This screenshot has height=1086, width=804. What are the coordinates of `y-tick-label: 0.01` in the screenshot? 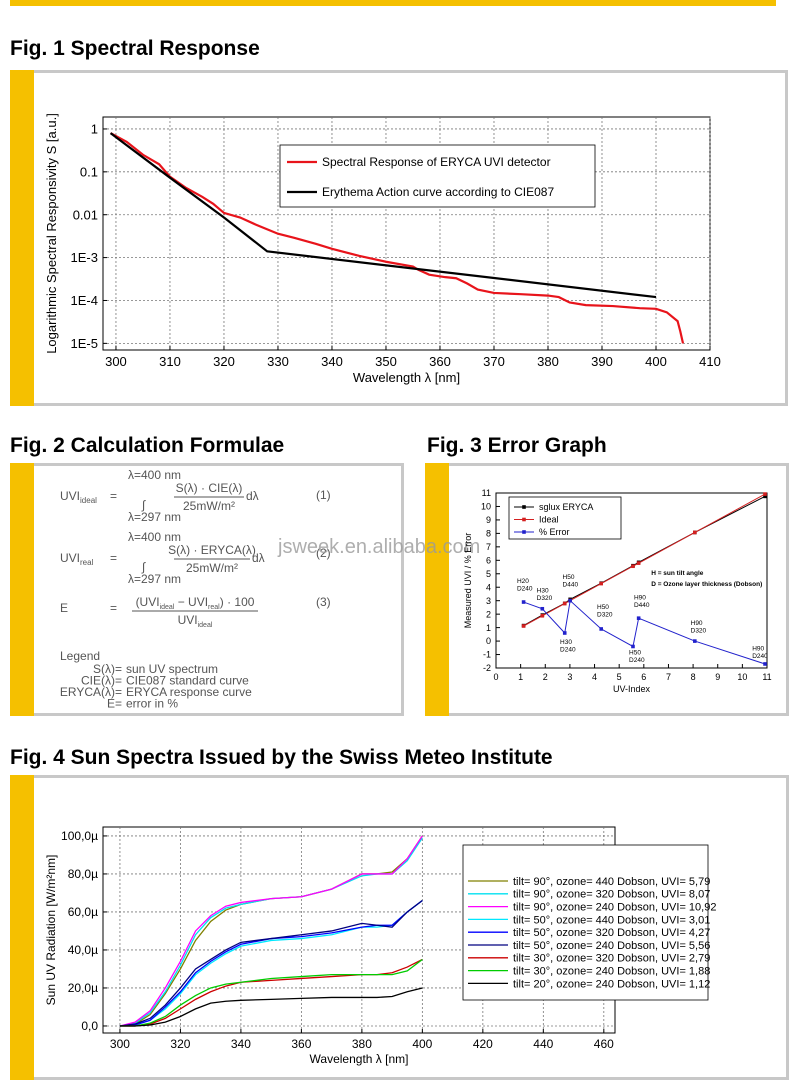 It's located at (85, 214).